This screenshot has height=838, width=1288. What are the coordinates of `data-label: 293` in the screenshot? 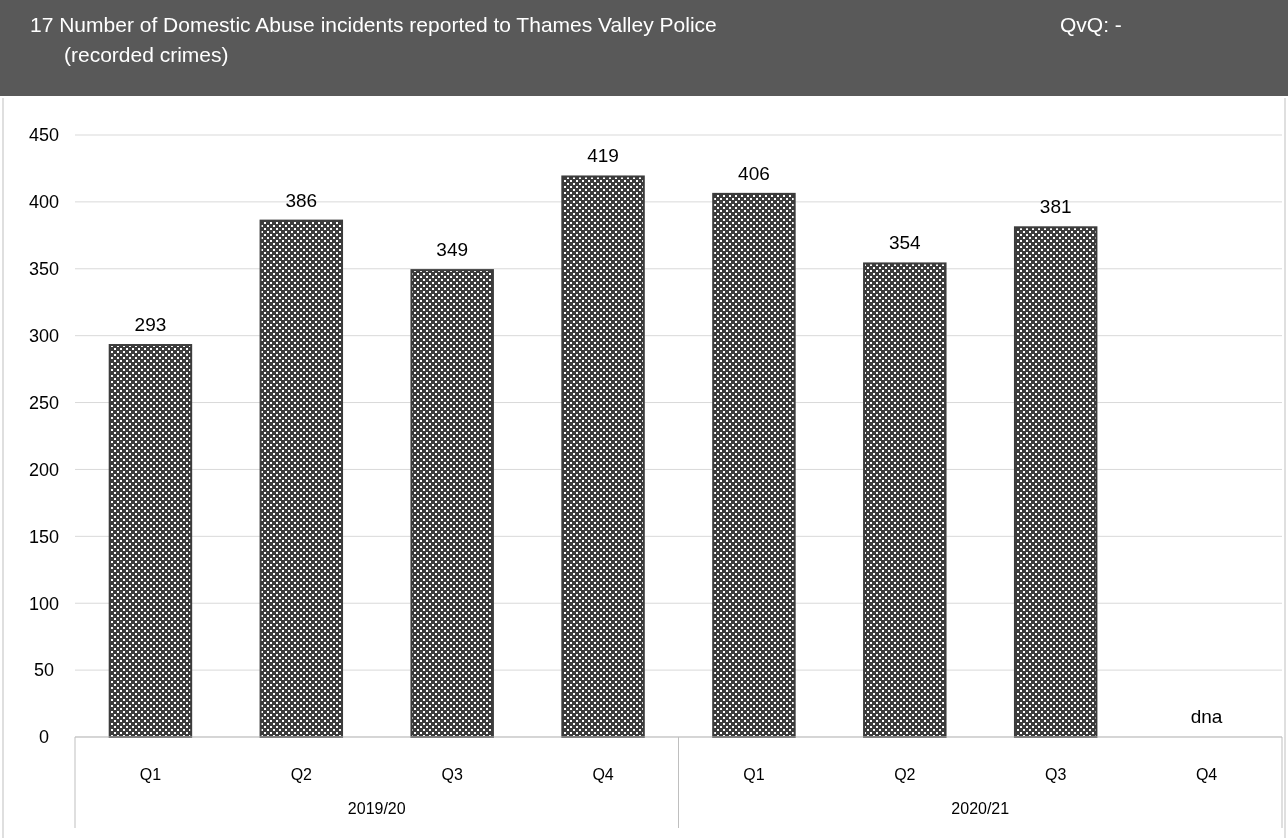 It's located at (150, 325).